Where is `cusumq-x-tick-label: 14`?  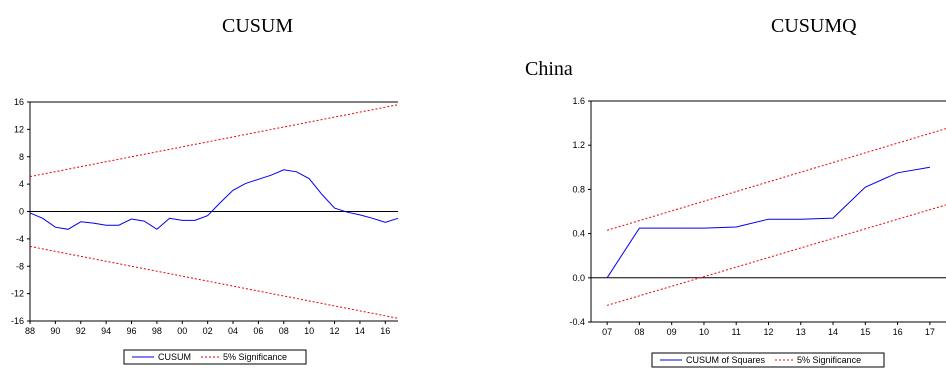
cusumq-x-tick-label: 14 is located at coordinates (833, 332).